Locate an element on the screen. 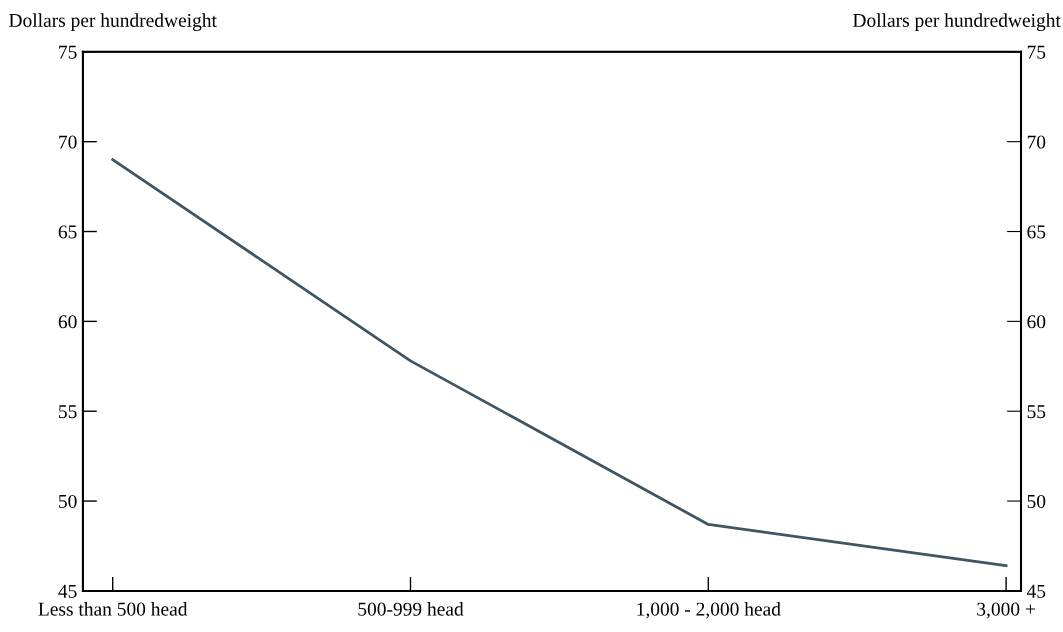 Image resolution: width=1063 pixels, height=632 pixels. y-tick-label: 50 is located at coordinates (68, 501).